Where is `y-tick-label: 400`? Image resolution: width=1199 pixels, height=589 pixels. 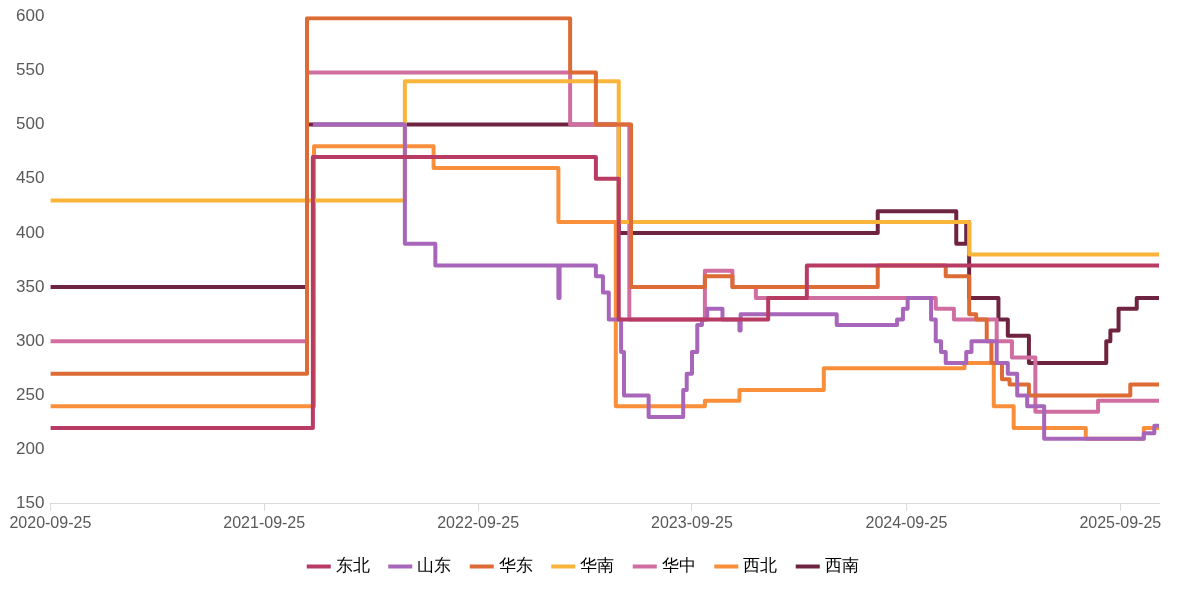
y-tick-label: 400 is located at coordinates (30, 232).